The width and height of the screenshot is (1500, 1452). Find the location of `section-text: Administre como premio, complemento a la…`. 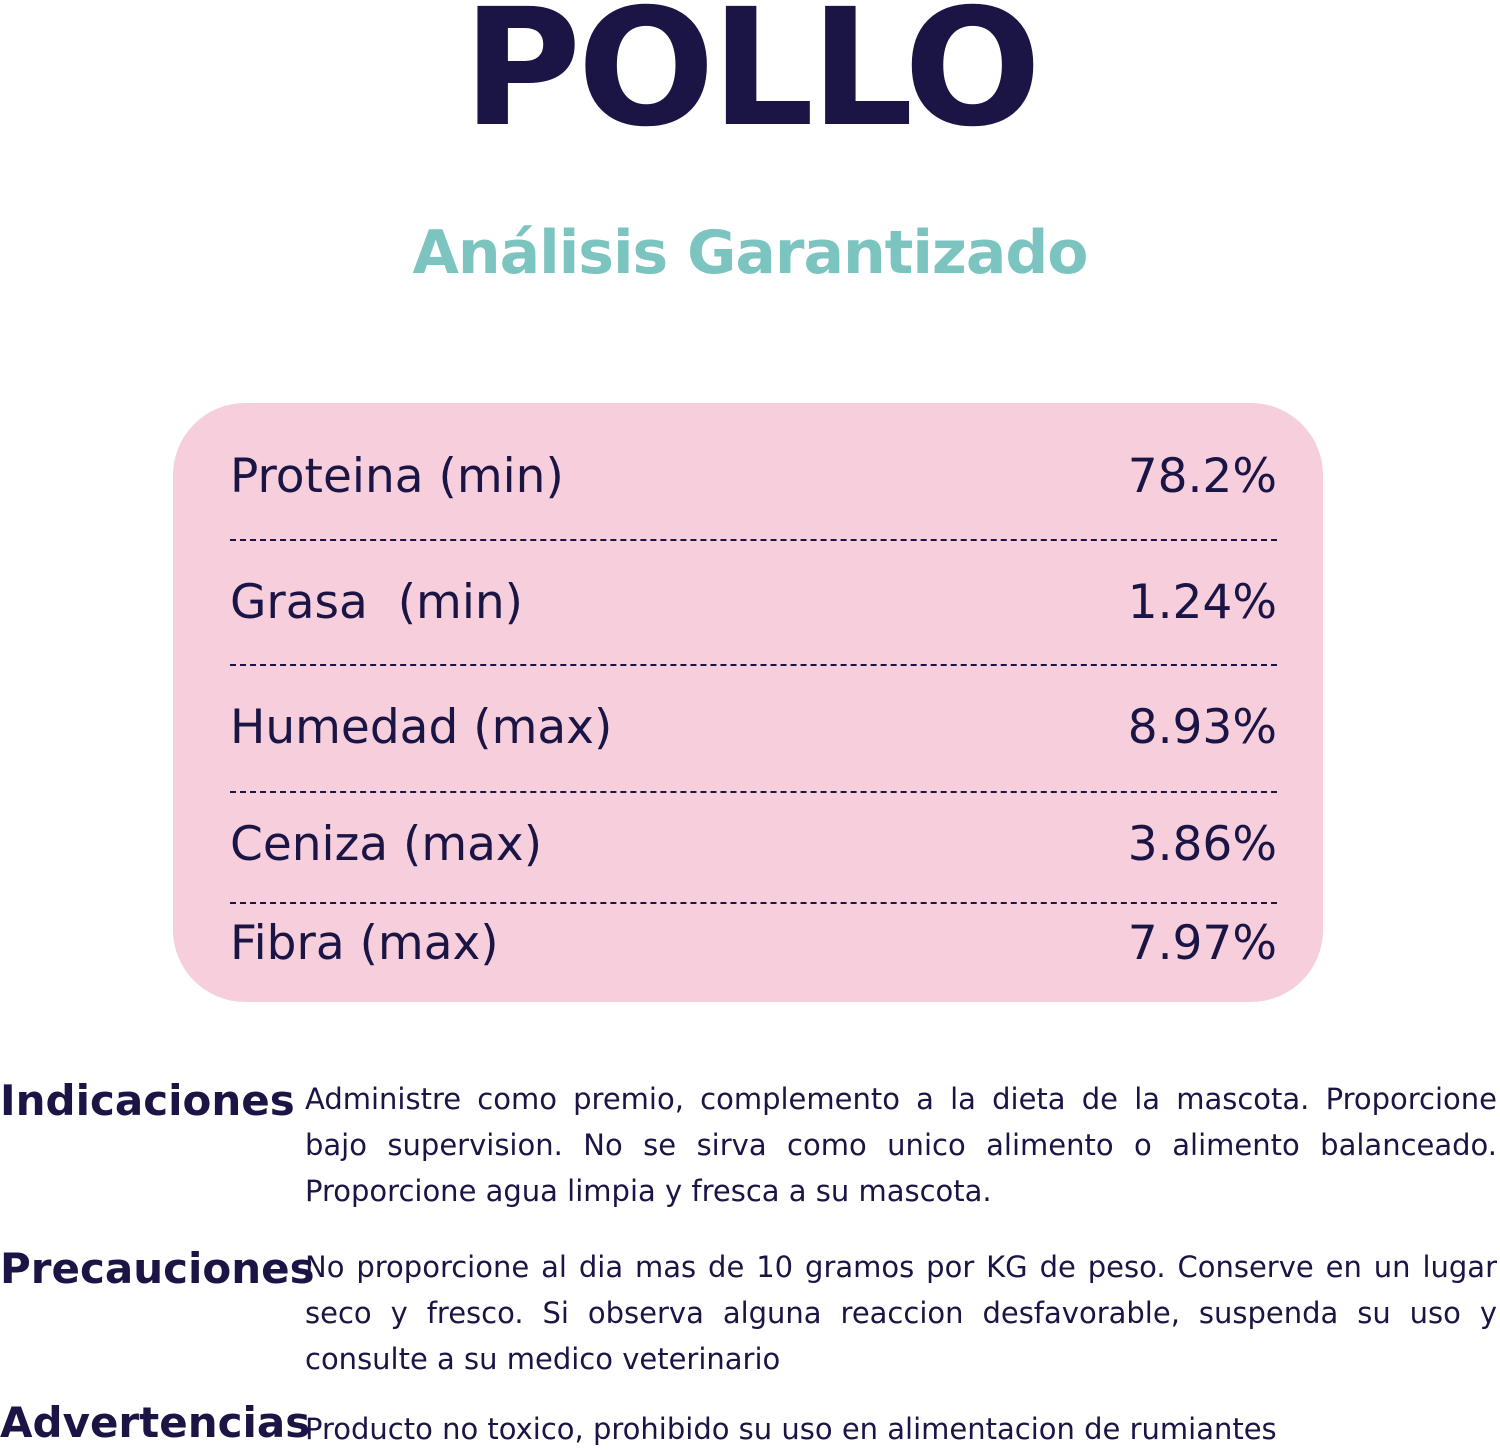

section-text: Administre como premio, complemento a la… is located at coordinates (901, 1145).